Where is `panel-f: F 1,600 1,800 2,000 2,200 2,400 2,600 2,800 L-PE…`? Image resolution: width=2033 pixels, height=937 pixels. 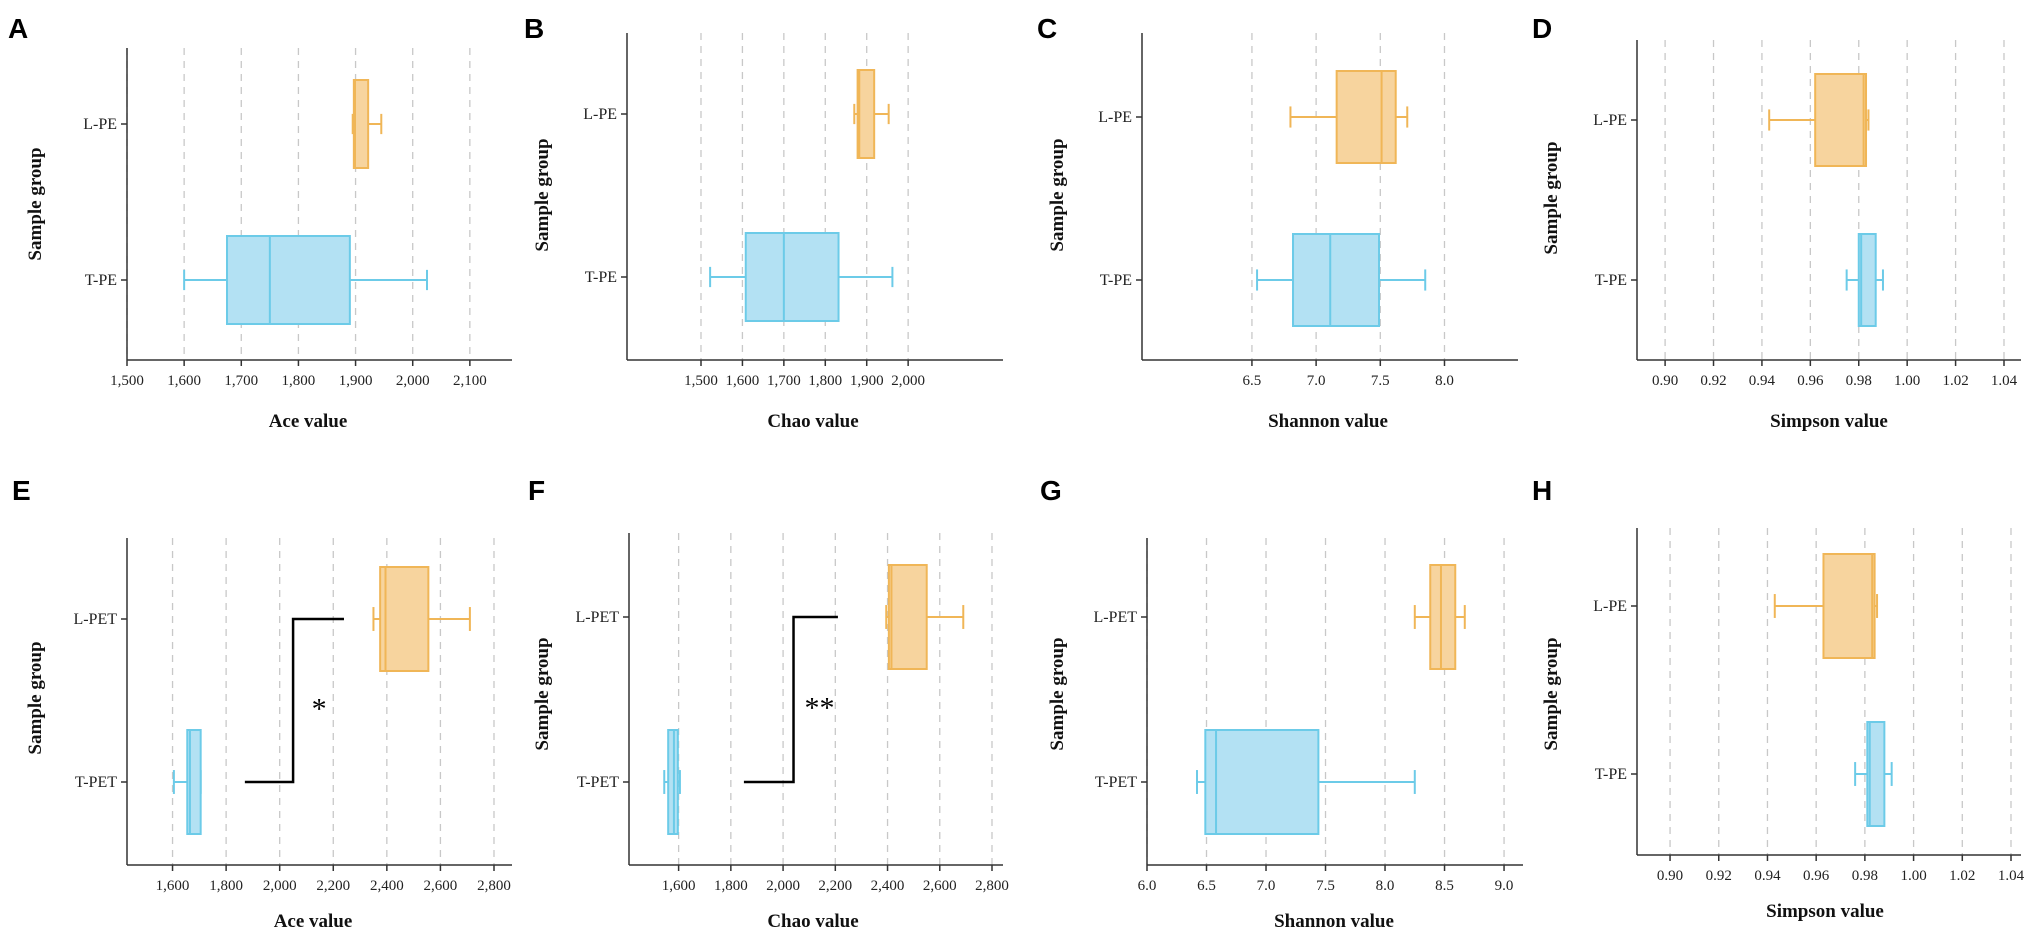
panel-f: F 1,600 1,800 2,000 2,200 2,400 2,600 2,800 L-PE… is located at coordinates (768, 703).